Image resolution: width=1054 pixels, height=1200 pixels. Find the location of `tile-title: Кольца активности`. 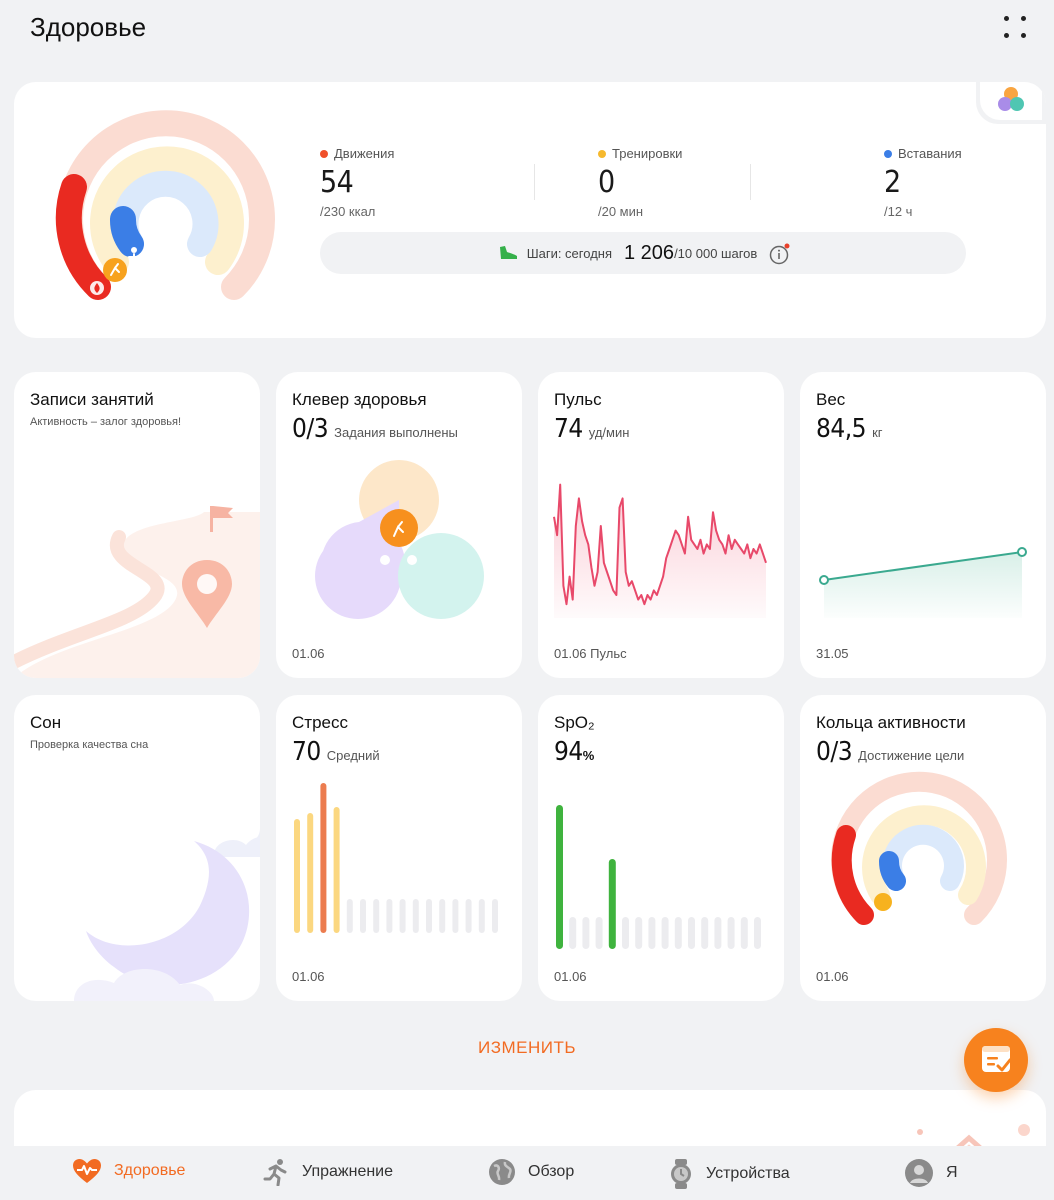

tile-title: Кольца активности is located at coordinates (891, 722).